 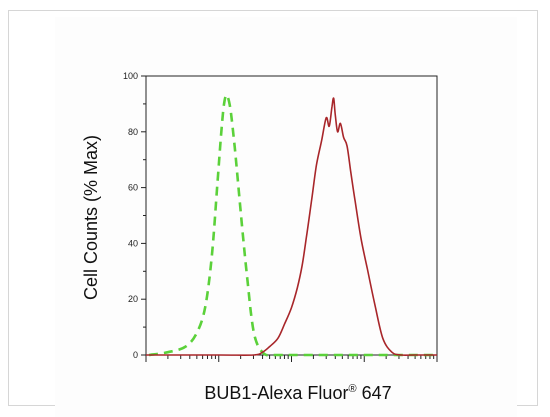 I want to click on y-ticks: 0 20 40 60 80 100, so click(x=134, y=215).